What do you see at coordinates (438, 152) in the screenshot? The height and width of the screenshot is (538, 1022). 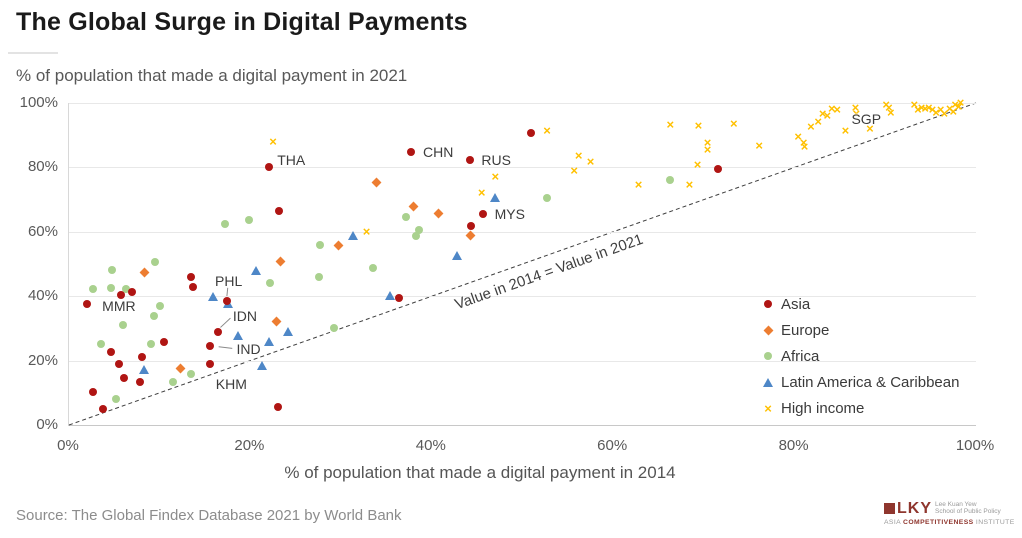 I see `point-label-CHN: CHN` at bounding box center [438, 152].